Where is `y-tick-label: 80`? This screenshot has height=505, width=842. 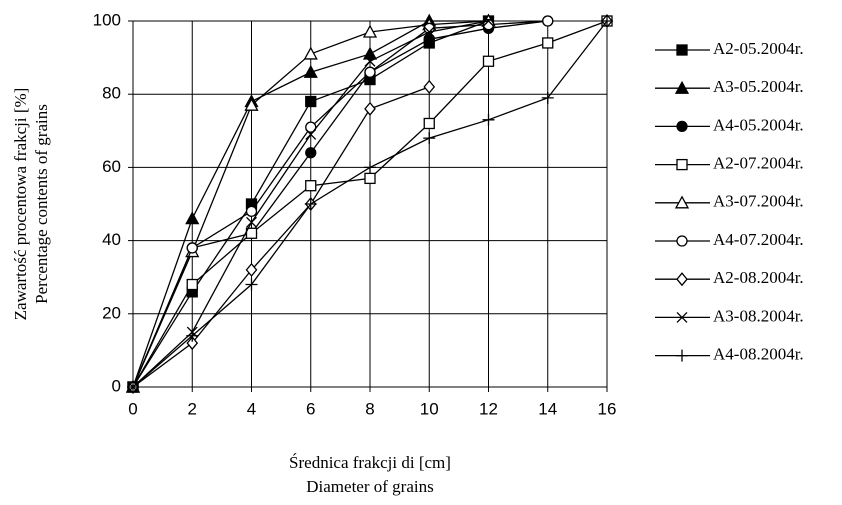 y-tick-label: 80 is located at coordinates (111, 93).